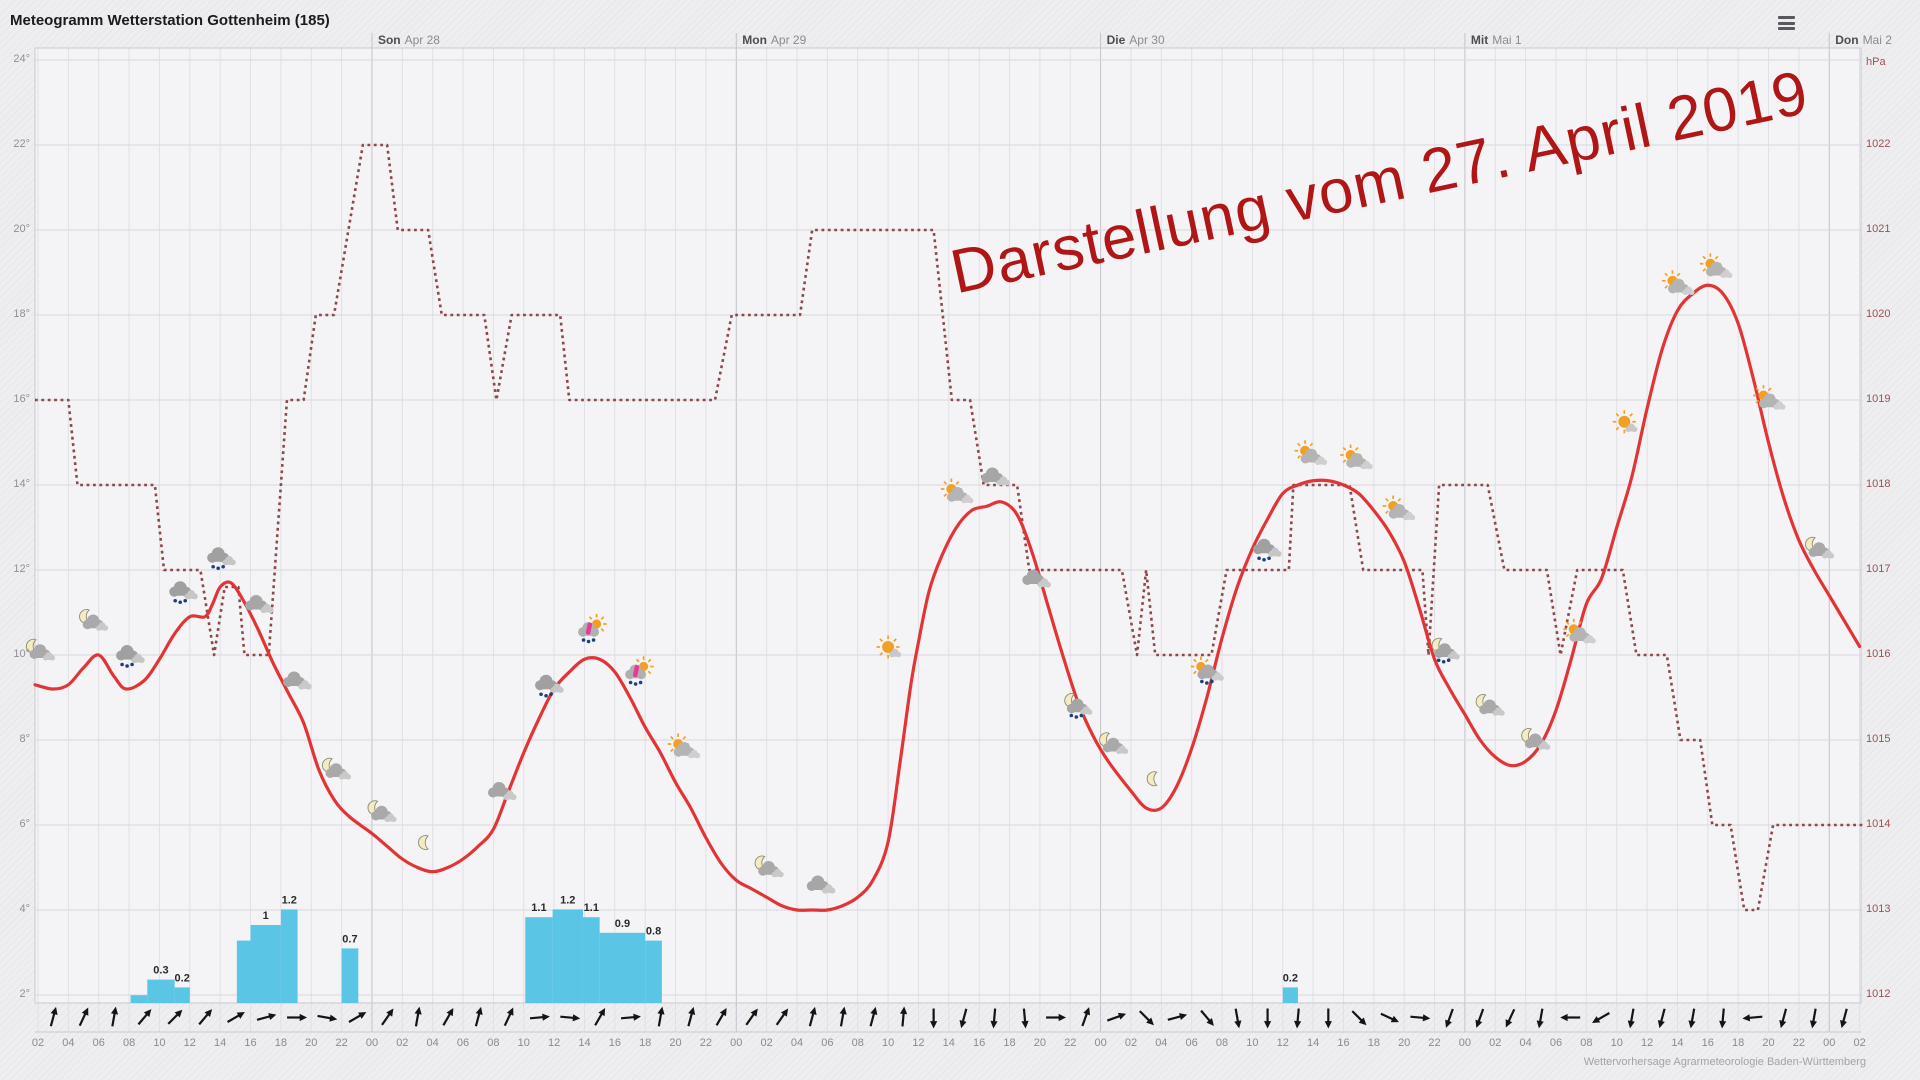  Describe the element at coordinates (24, 824) in the screenshot. I see `temp-axis-label: 6°` at that location.